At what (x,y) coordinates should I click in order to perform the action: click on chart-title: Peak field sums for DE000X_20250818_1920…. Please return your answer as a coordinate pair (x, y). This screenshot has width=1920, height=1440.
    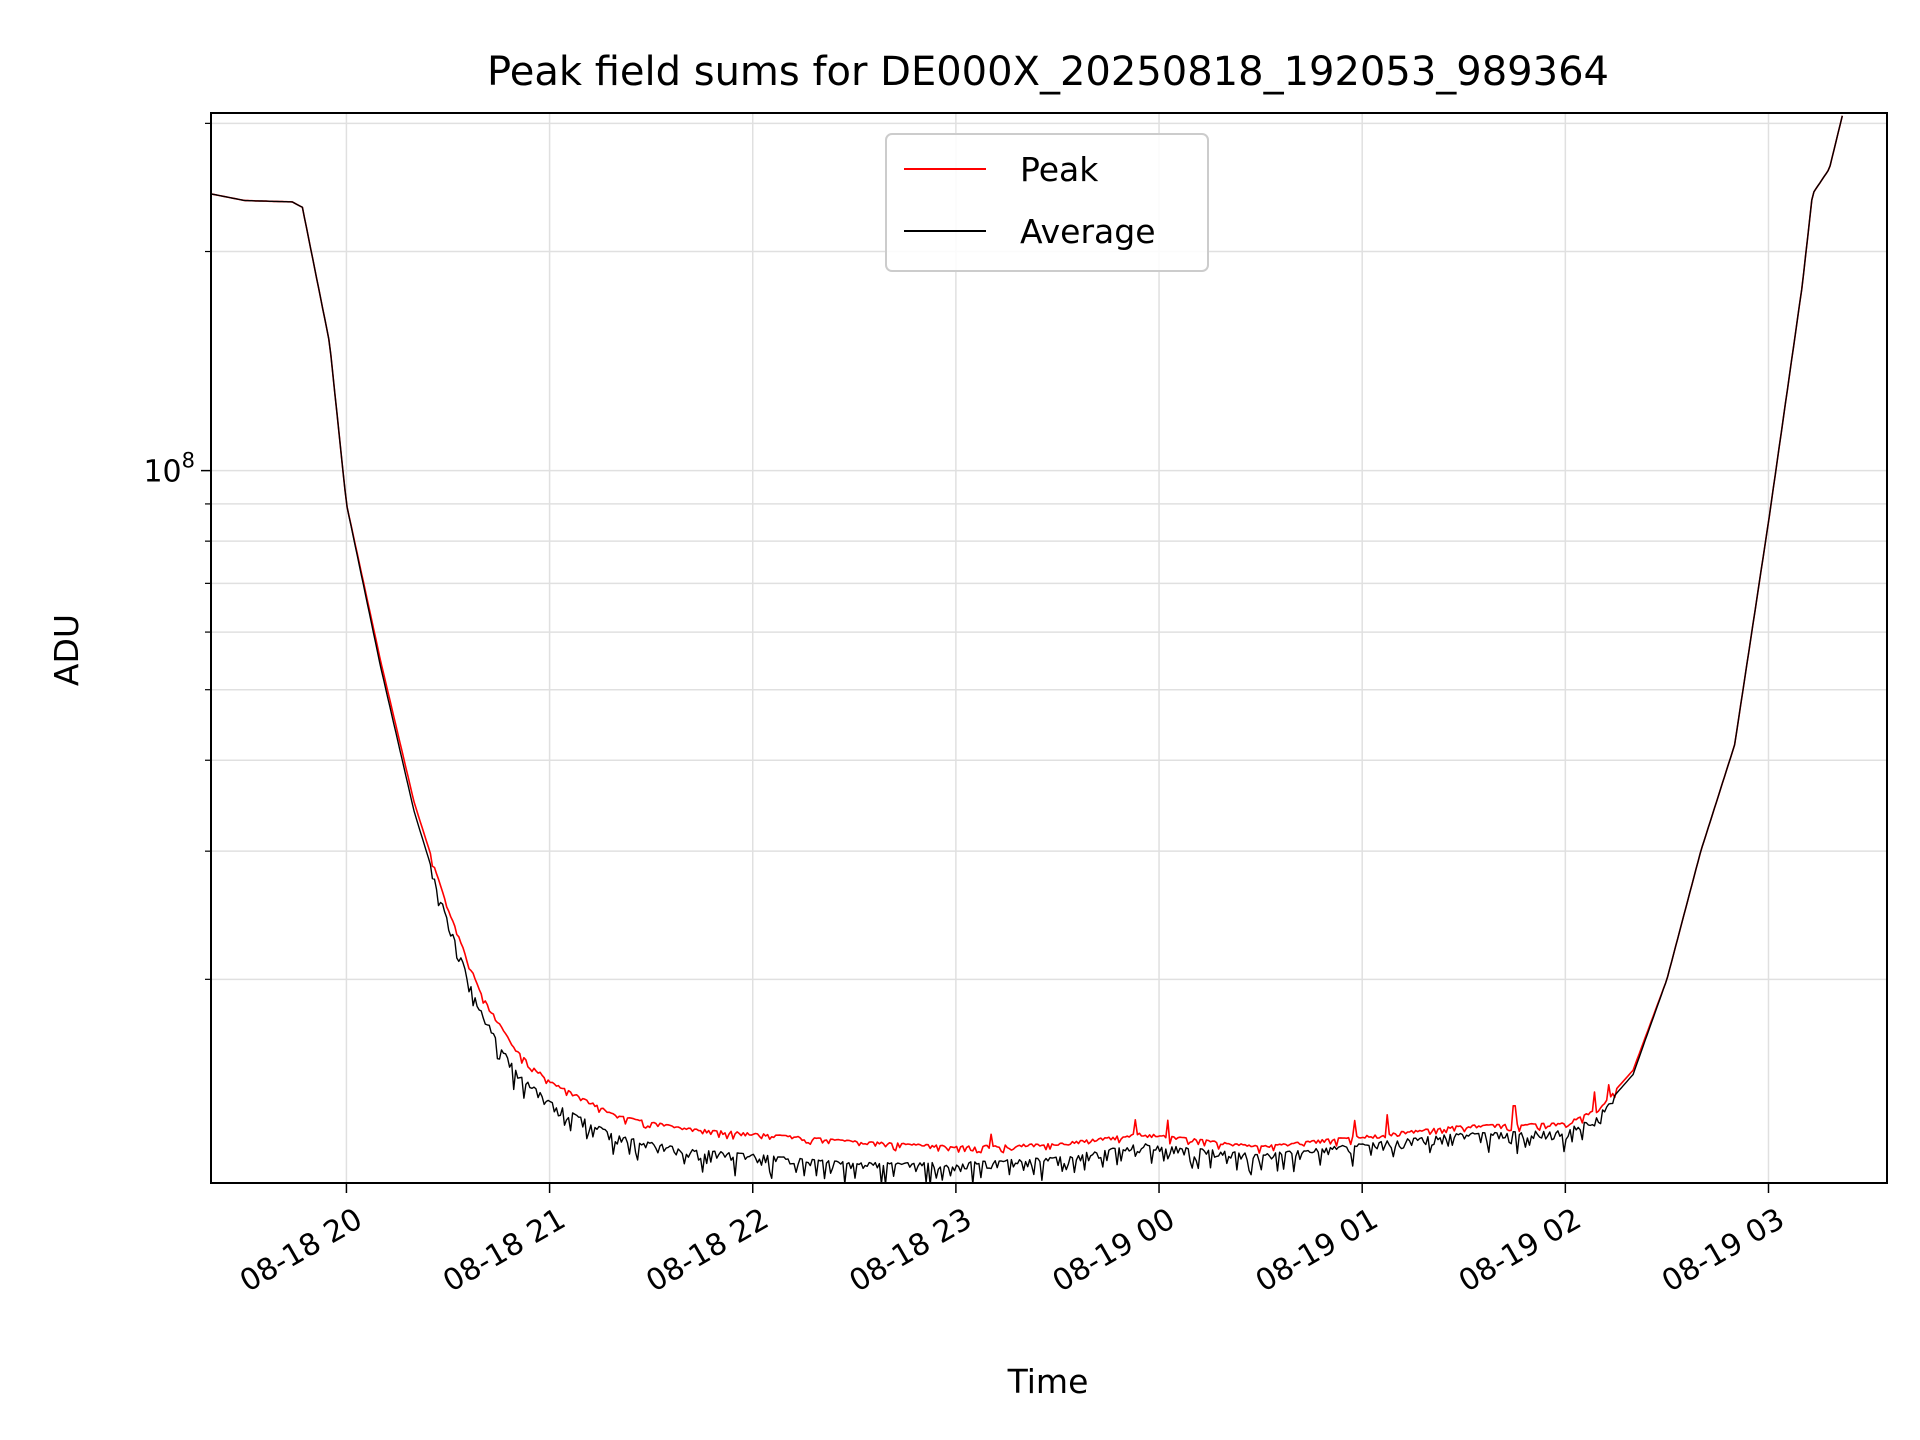
    Looking at the image, I should click on (1048, 72).